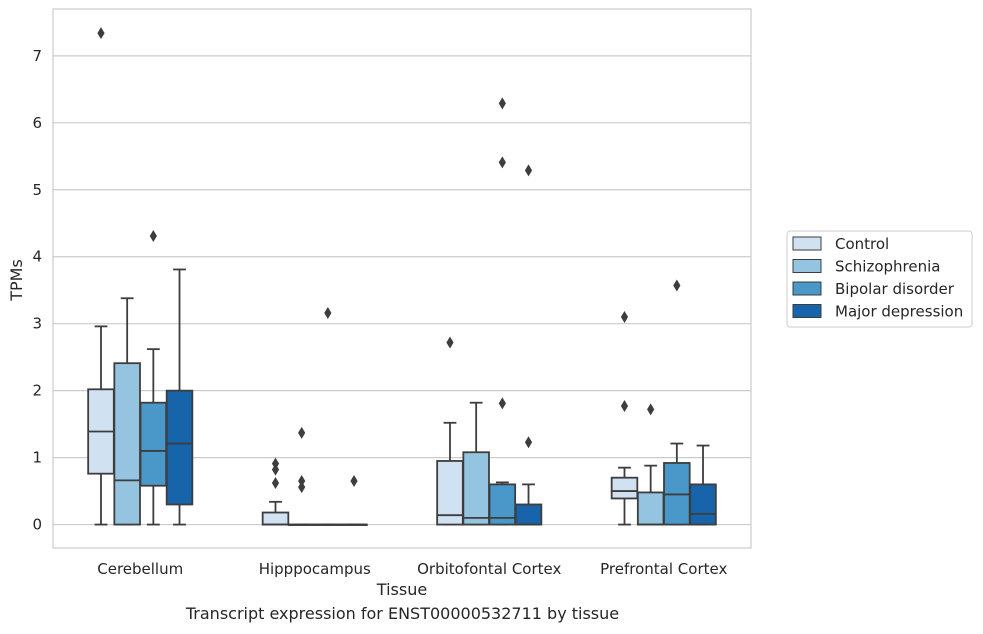 Image resolution: width=983 pixels, height=634 pixels. I want to click on x-tick-label: Orbitofontal Cortex, so click(489, 569).